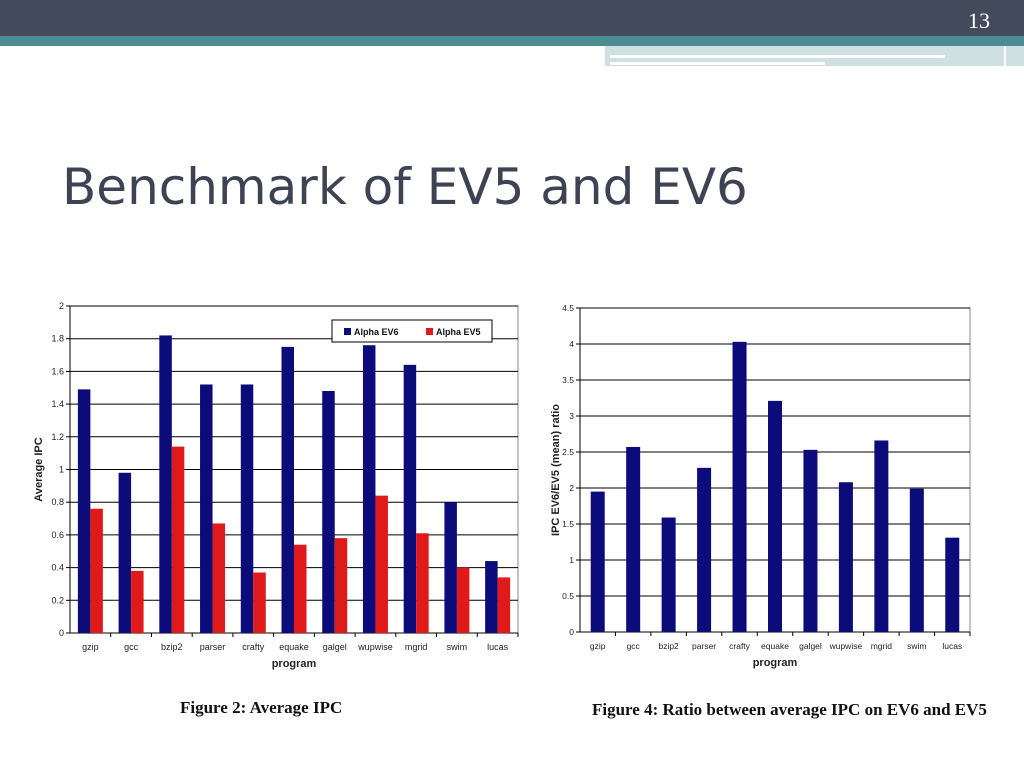 This screenshot has width=1024, height=768. What do you see at coordinates (57, 600) in the screenshot?
I see `ipc-chart-y-tick-label: 0.2` at bounding box center [57, 600].